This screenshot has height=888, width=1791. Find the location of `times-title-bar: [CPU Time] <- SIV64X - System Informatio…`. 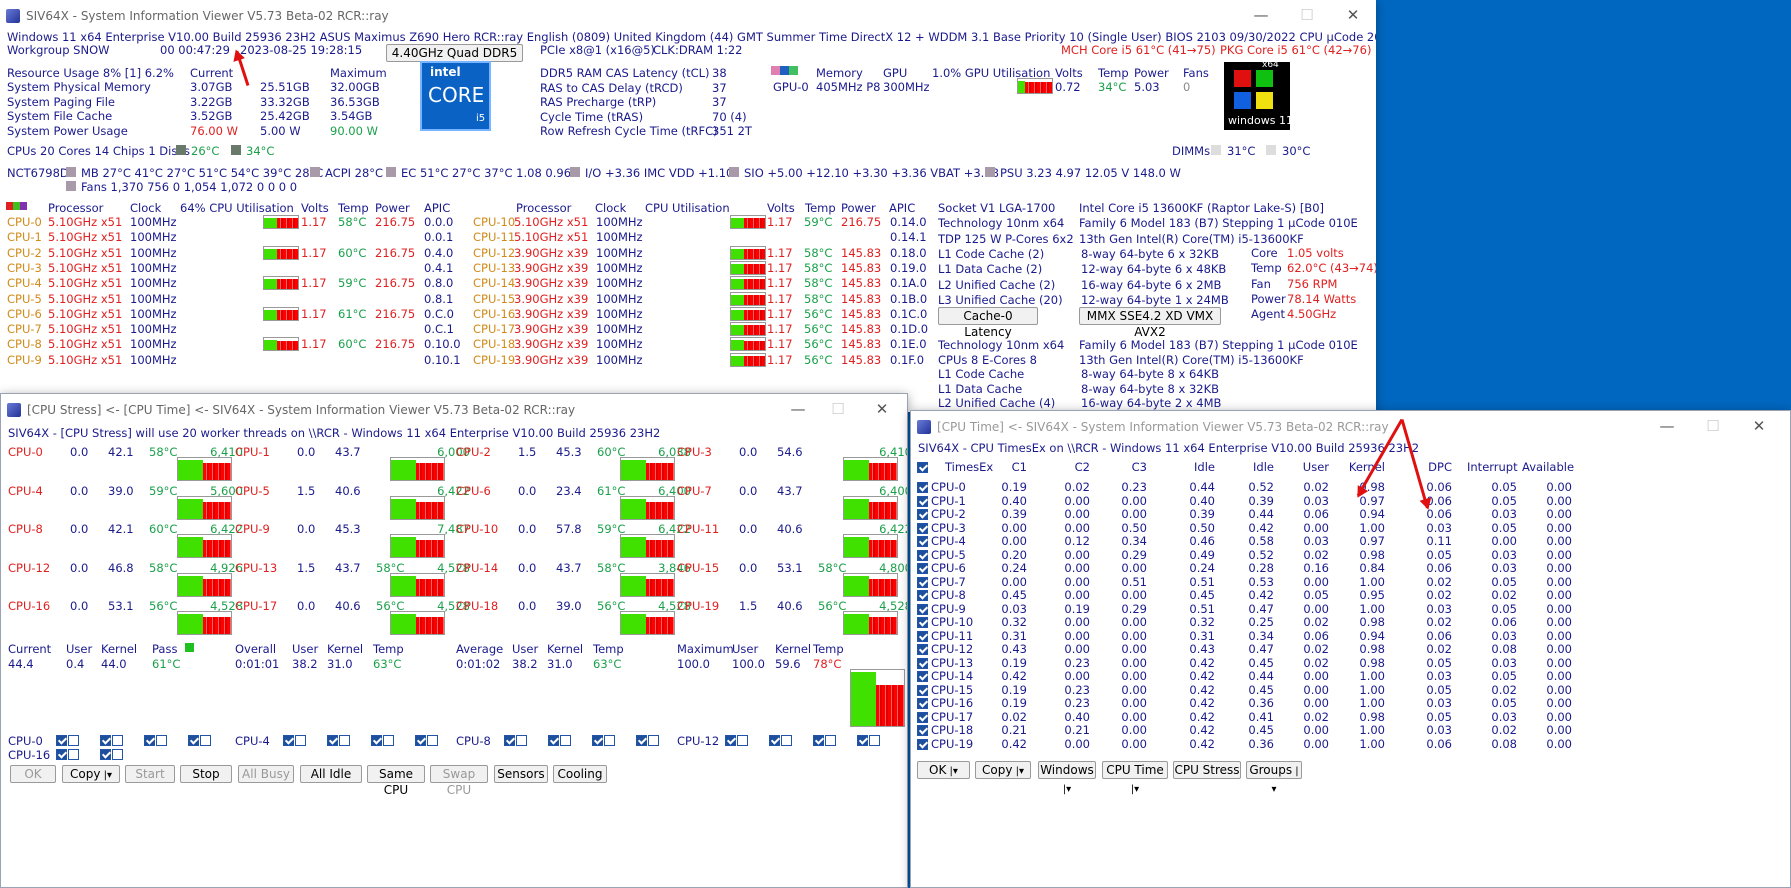

times-title-bar: [CPU Time] <- SIV64X - System Informatio… is located at coordinates (1350, 427).